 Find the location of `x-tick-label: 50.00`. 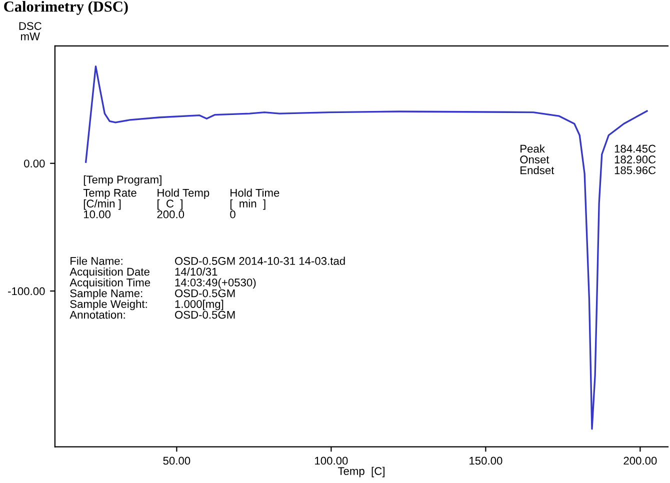

x-tick-label: 50.00 is located at coordinates (176, 460).